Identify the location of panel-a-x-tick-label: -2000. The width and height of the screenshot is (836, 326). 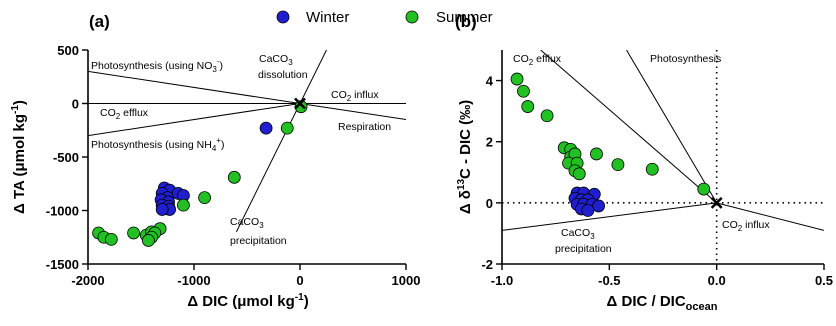
(87, 280).